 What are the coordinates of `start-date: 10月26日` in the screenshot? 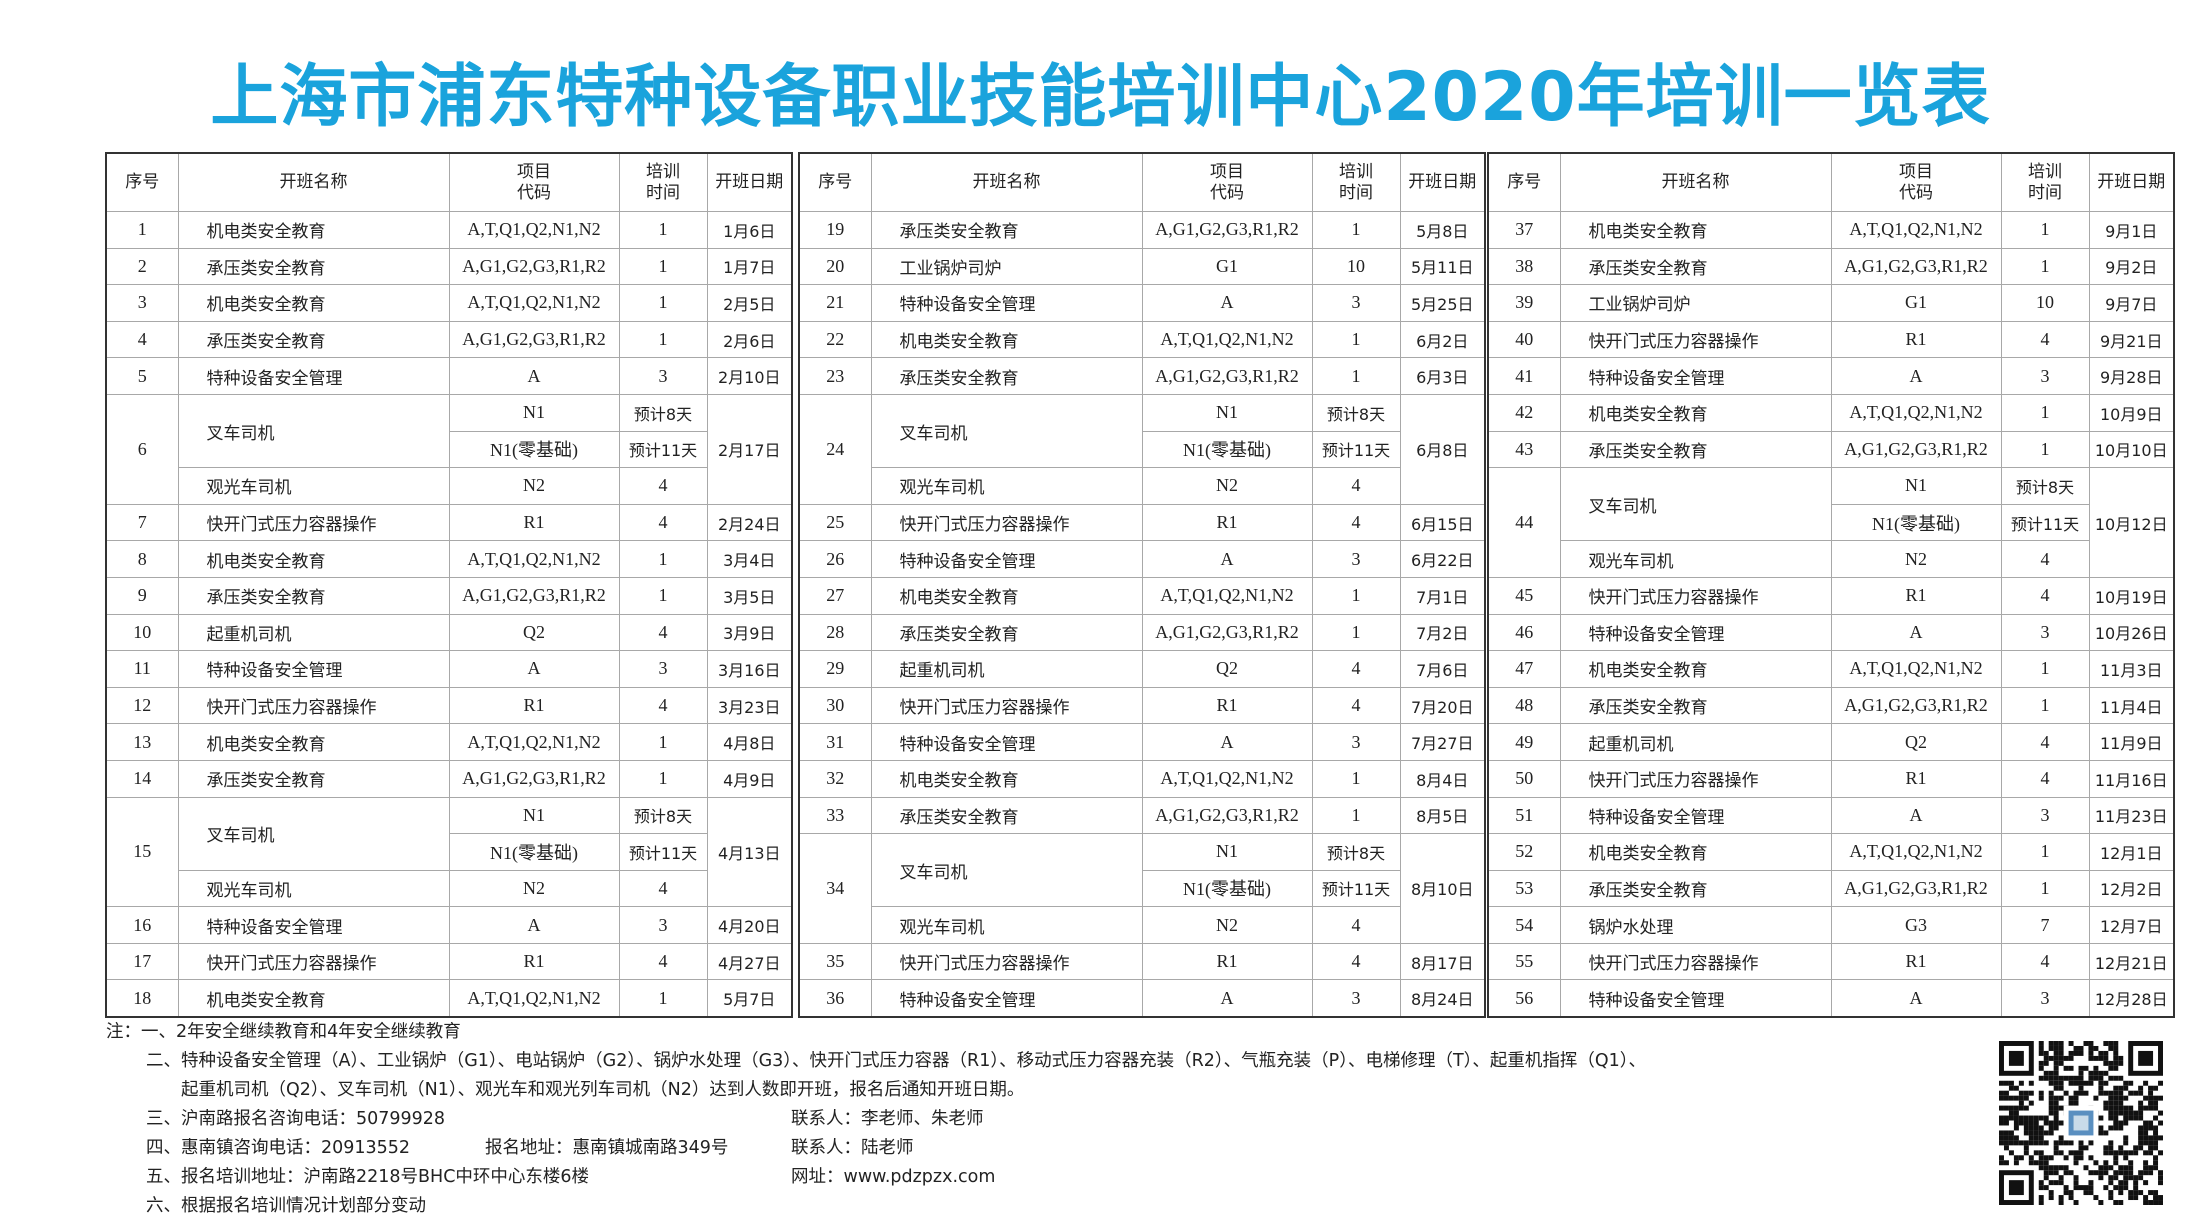 It's located at (2131, 632).